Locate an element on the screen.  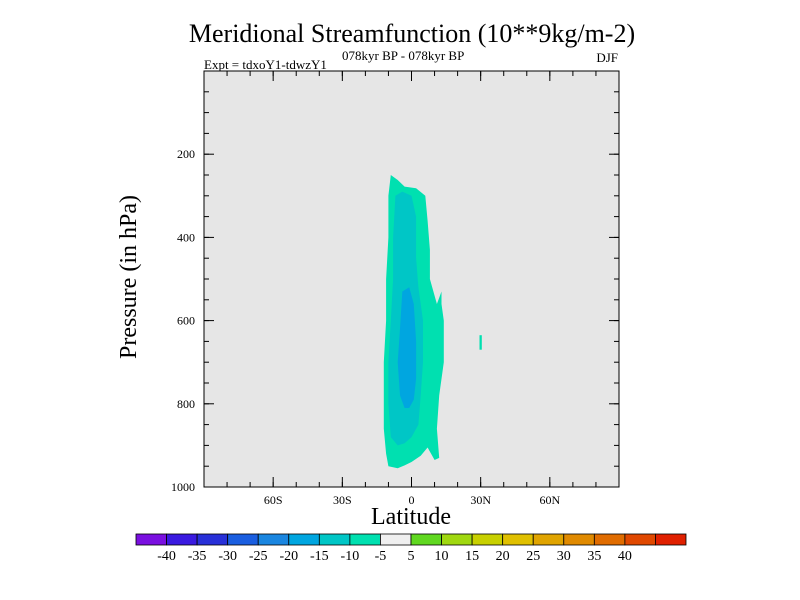
colorbar-label: -30 is located at coordinates (227, 556).